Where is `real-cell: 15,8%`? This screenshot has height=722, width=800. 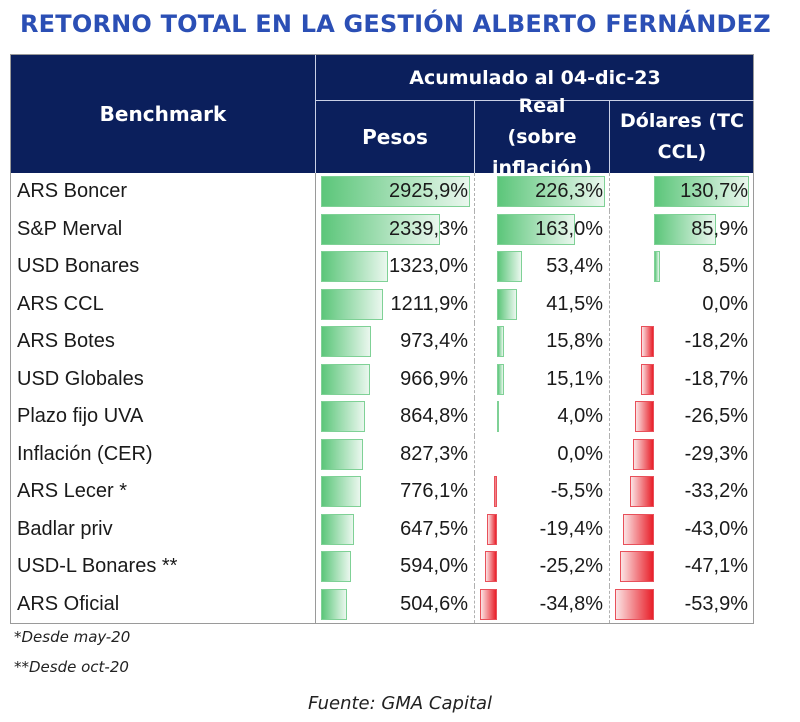
real-cell: 15,8% is located at coordinates (542, 342).